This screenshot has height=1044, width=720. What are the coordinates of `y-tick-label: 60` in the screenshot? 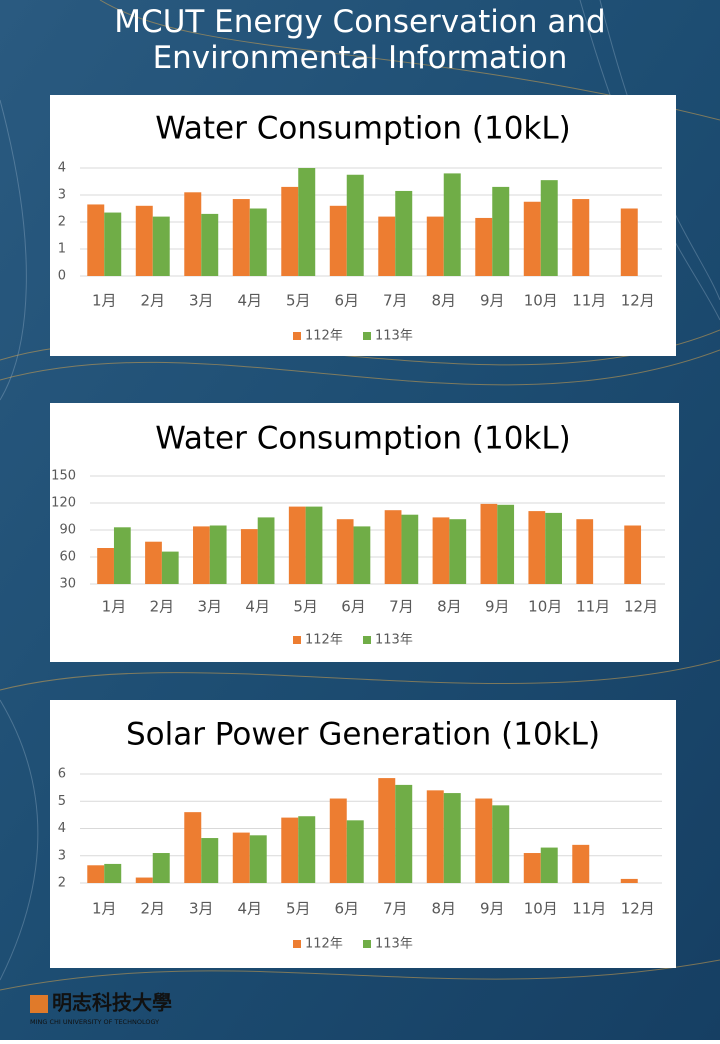 It's located at (67, 557).